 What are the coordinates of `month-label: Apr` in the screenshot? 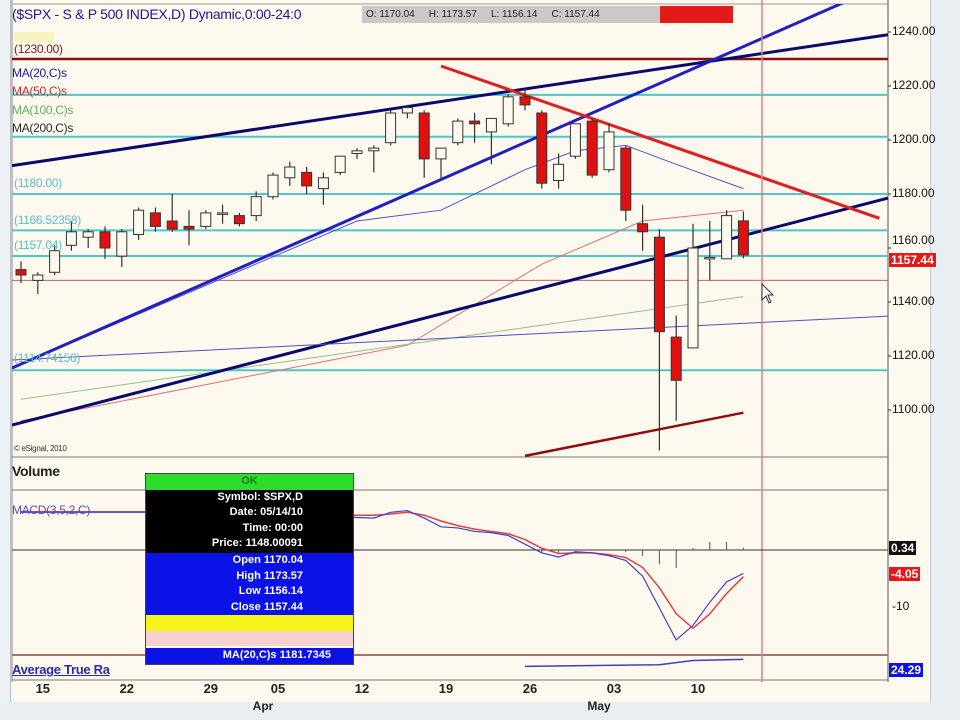 It's located at (263, 706).